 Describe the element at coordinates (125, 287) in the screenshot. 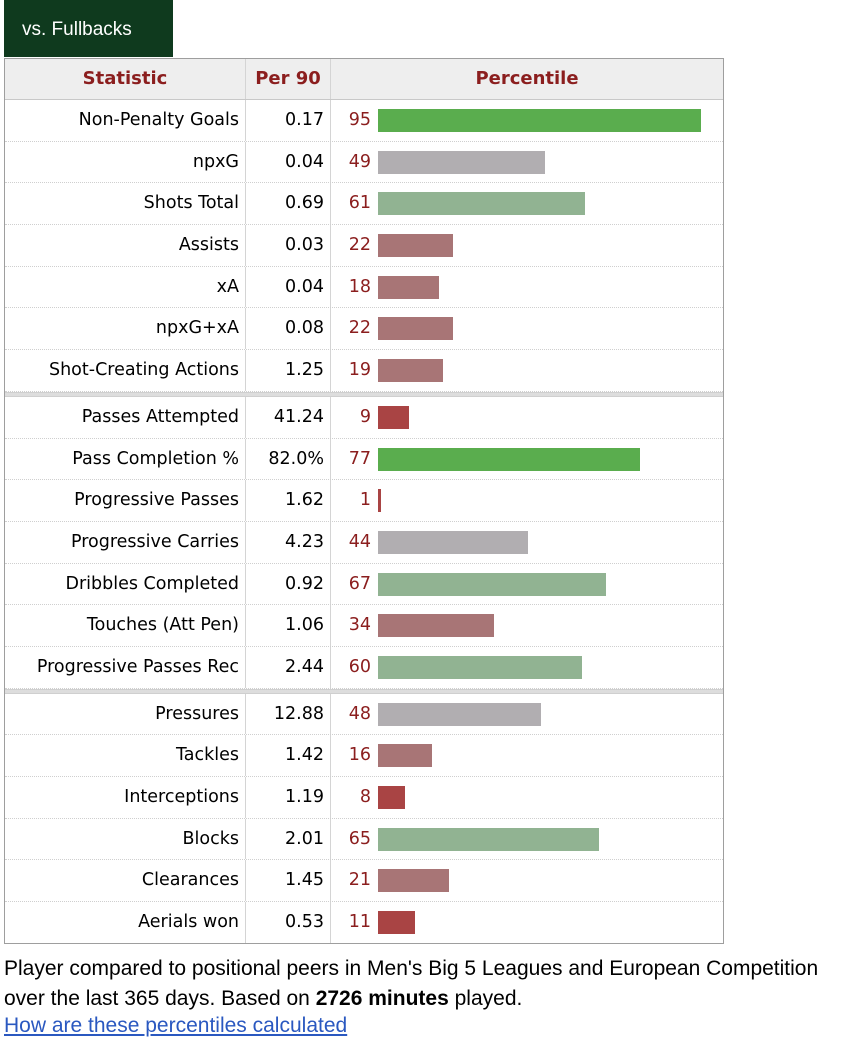

I see `stat-label: xA` at that location.